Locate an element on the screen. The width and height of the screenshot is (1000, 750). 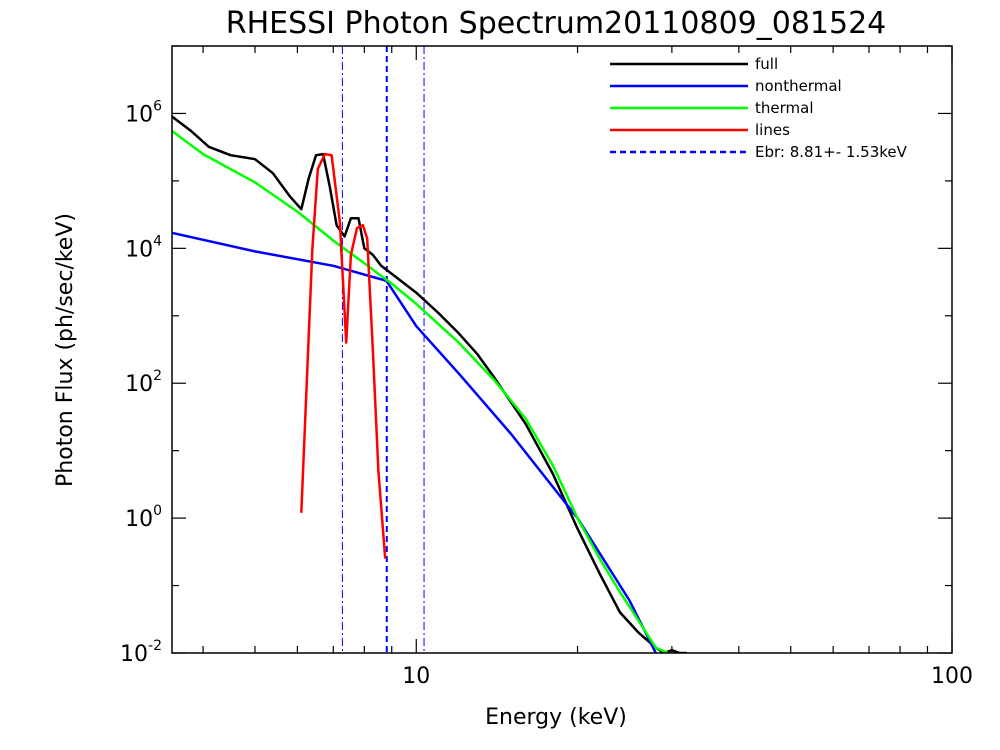
legend-label-4: lines is located at coordinates (772, 130).